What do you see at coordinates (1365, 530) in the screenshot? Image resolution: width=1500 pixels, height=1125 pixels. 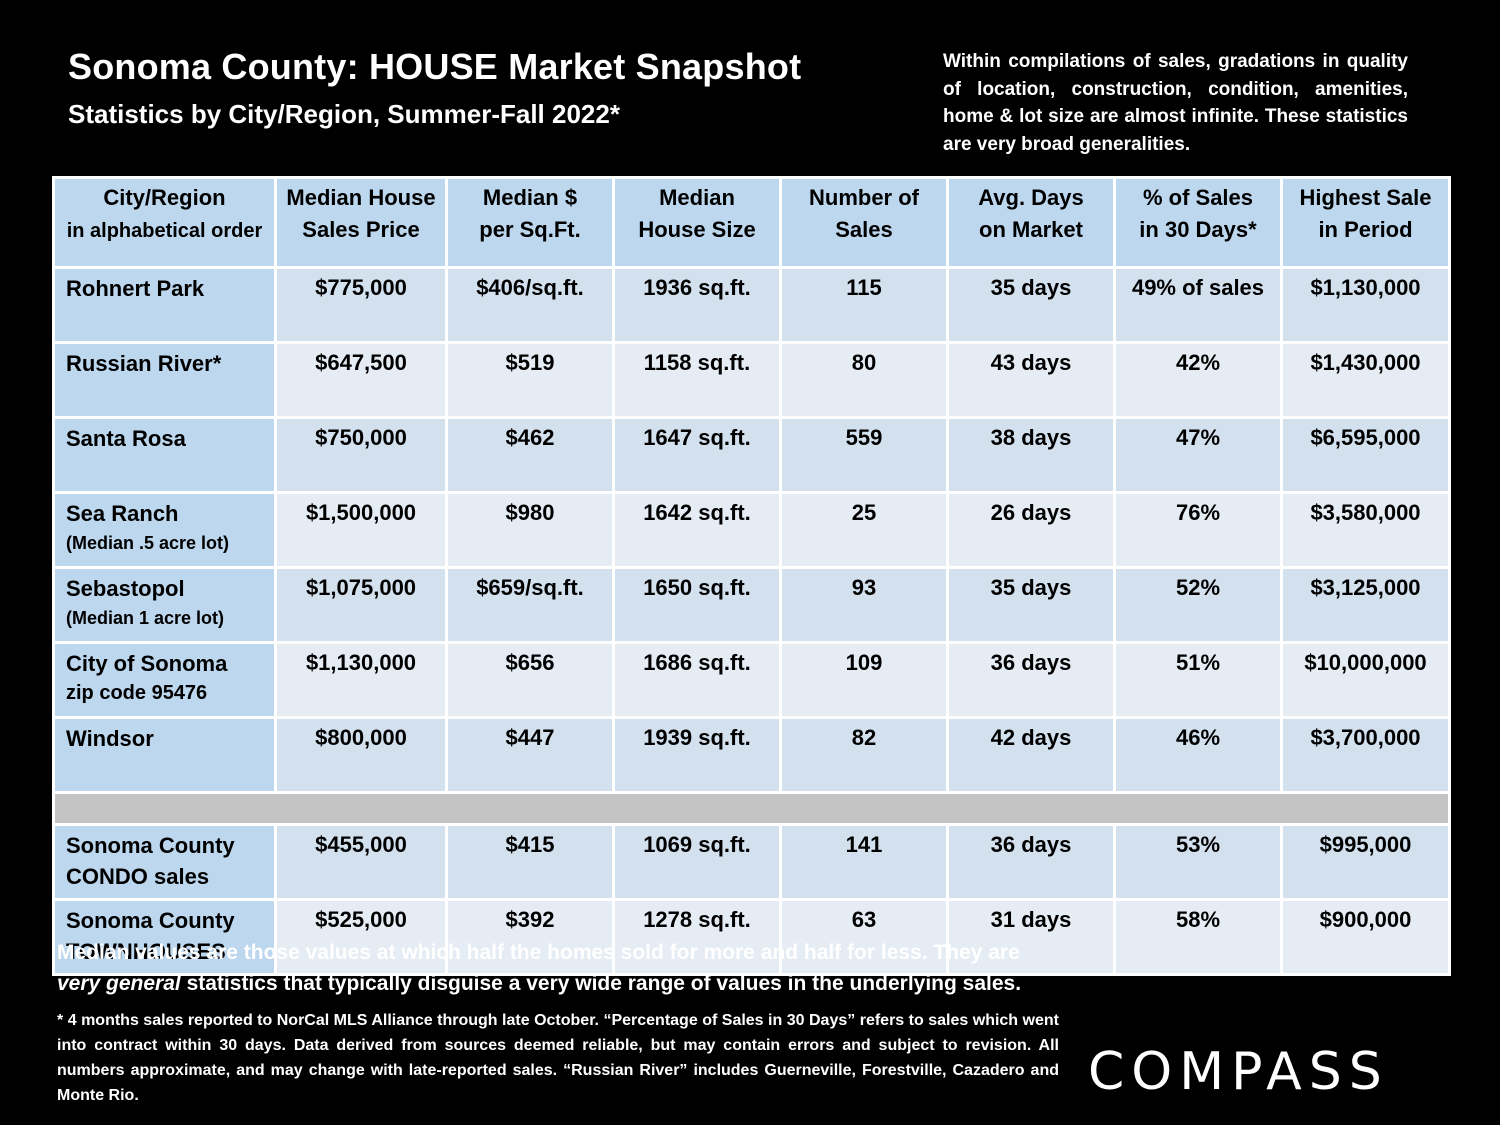 I see `cell-high: $3,580,000` at bounding box center [1365, 530].